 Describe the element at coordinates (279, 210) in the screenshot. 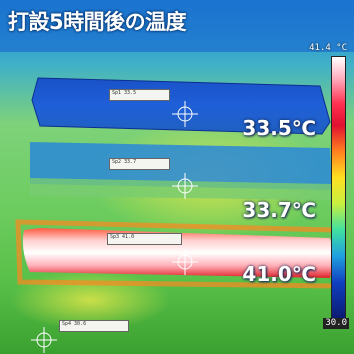

I see `temperature-reading-middle: 33.7℃` at that location.